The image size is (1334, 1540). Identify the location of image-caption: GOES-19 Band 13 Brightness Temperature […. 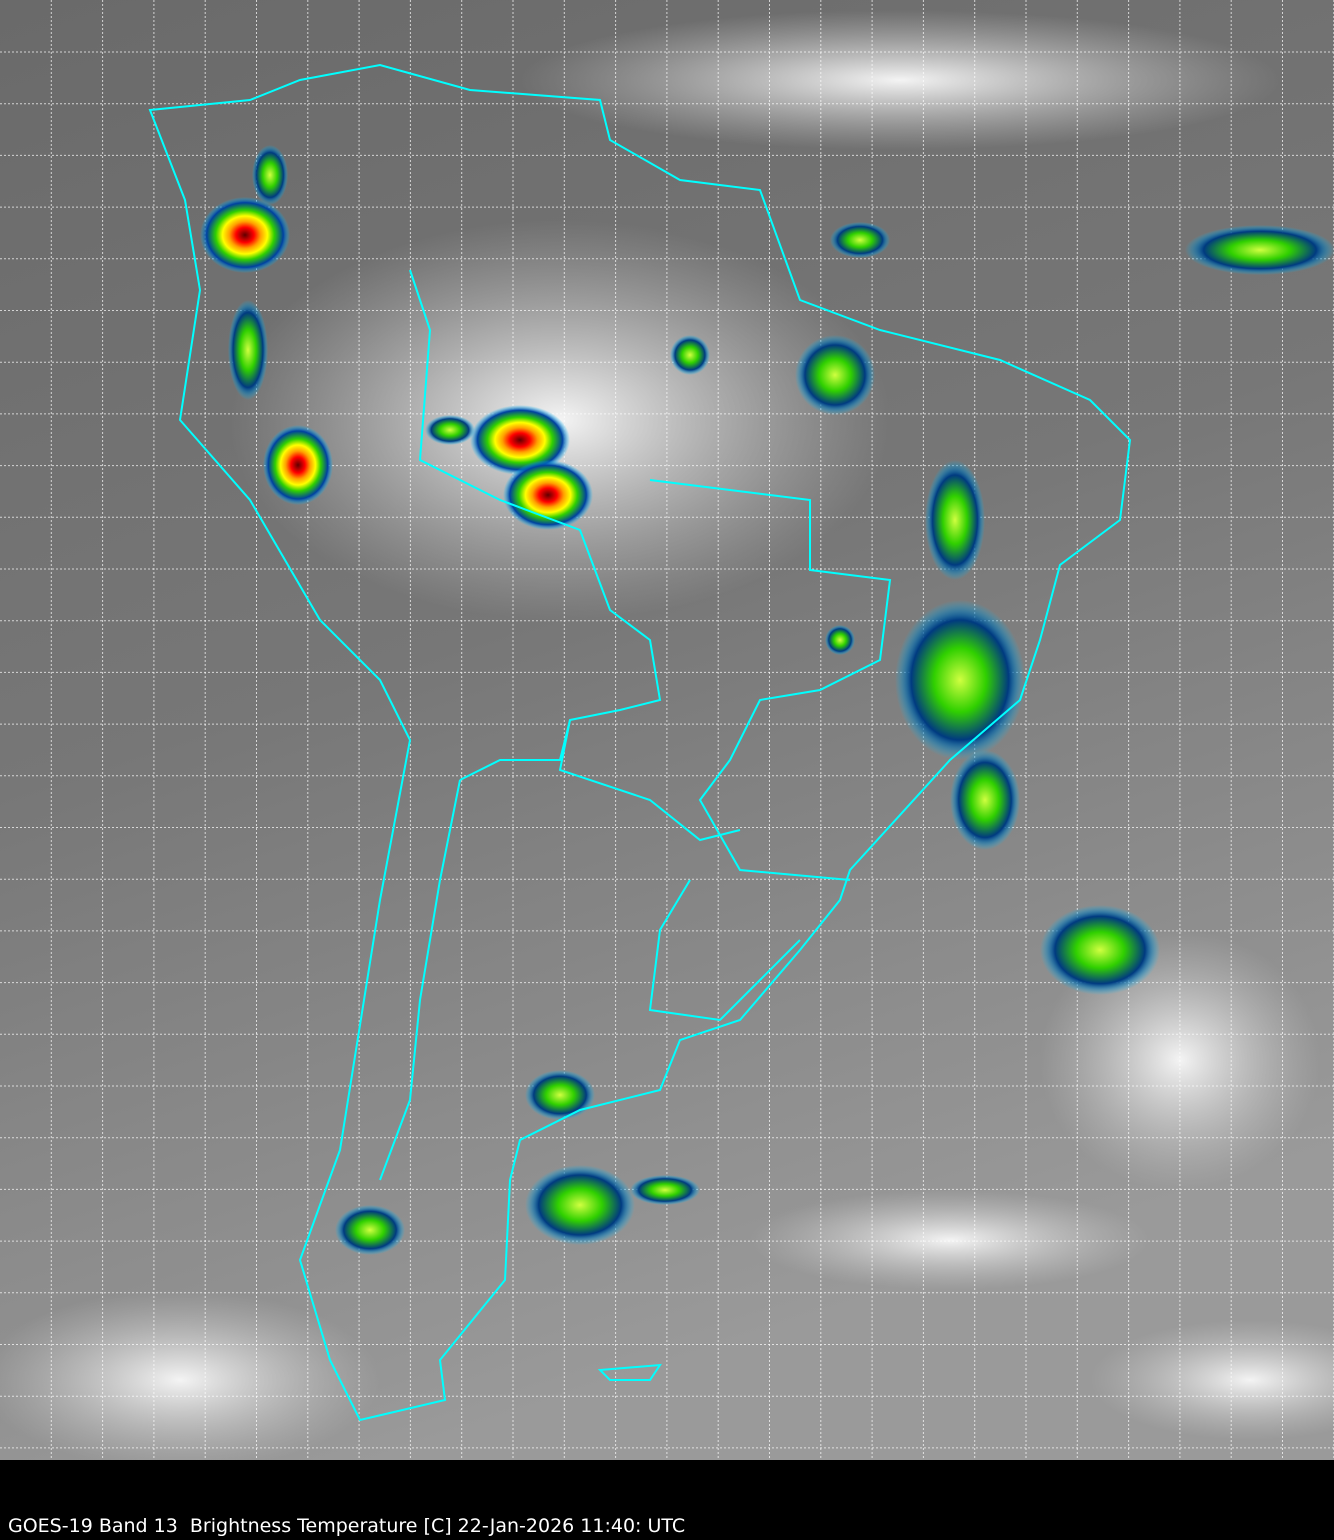
(347, 1526).